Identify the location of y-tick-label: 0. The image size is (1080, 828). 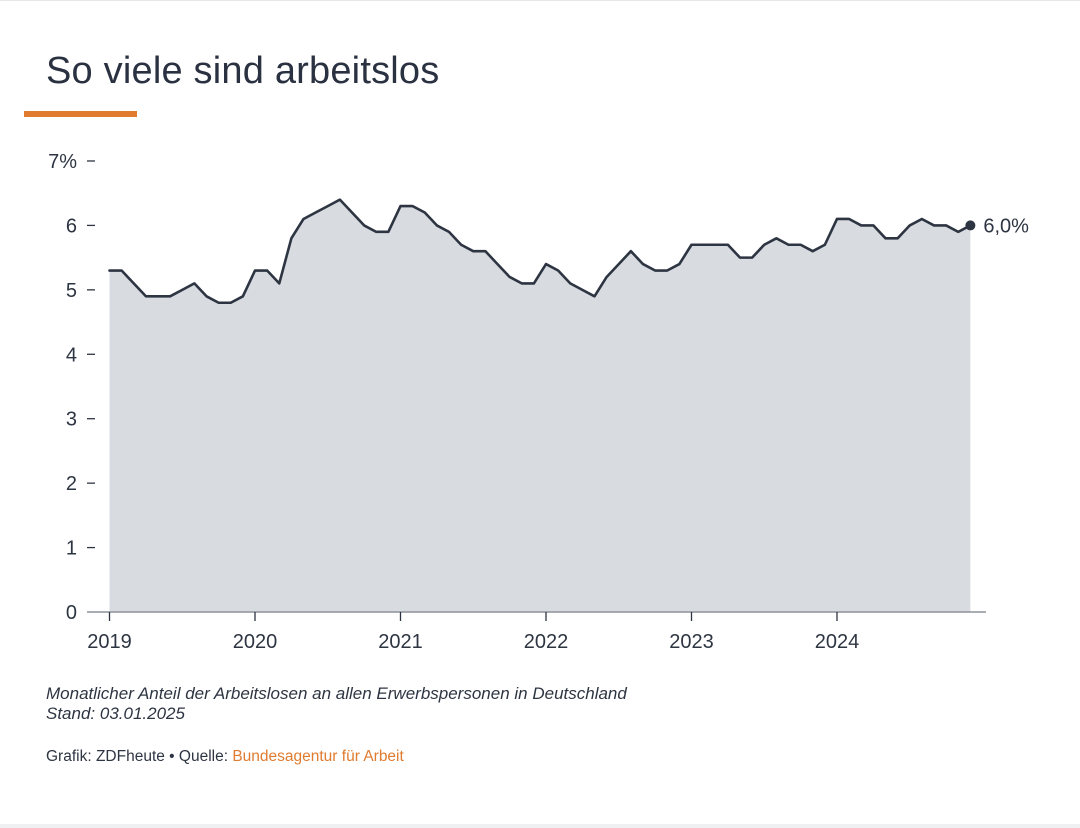
(71, 613).